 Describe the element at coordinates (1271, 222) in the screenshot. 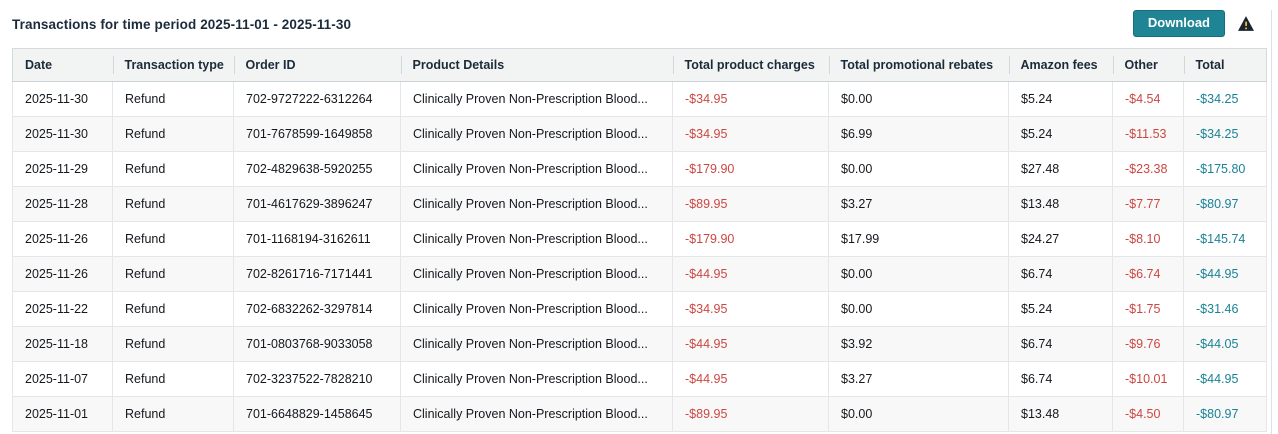

I see `panel-edge-divider` at that location.